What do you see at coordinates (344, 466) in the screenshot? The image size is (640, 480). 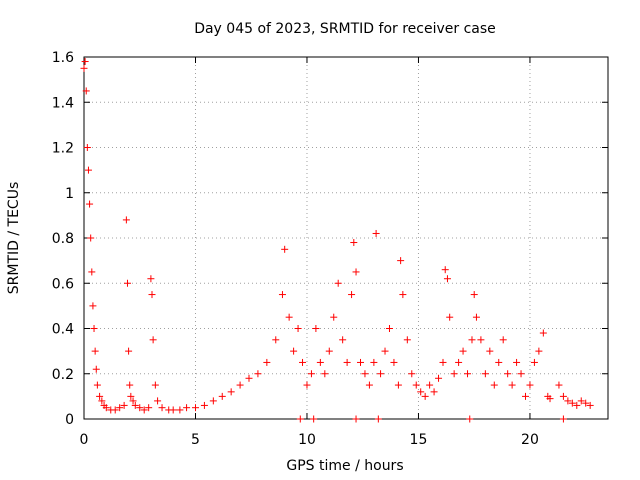 I see `x-axis-label: GPS time / hours` at bounding box center [344, 466].